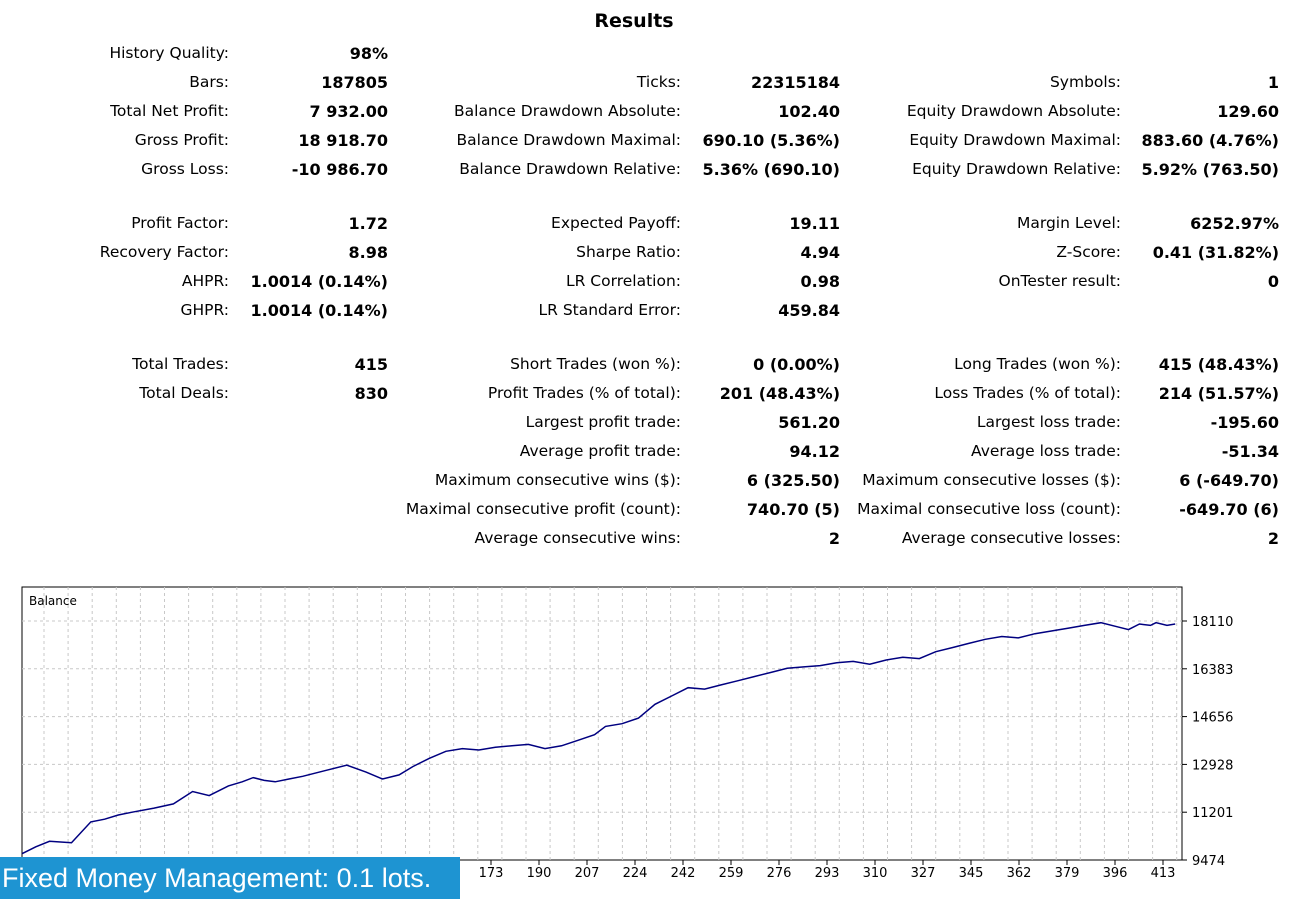 The image size is (1305, 899). Describe the element at coordinates (1088, 252) in the screenshot. I see `stat-label: Z-Score:` at that location.